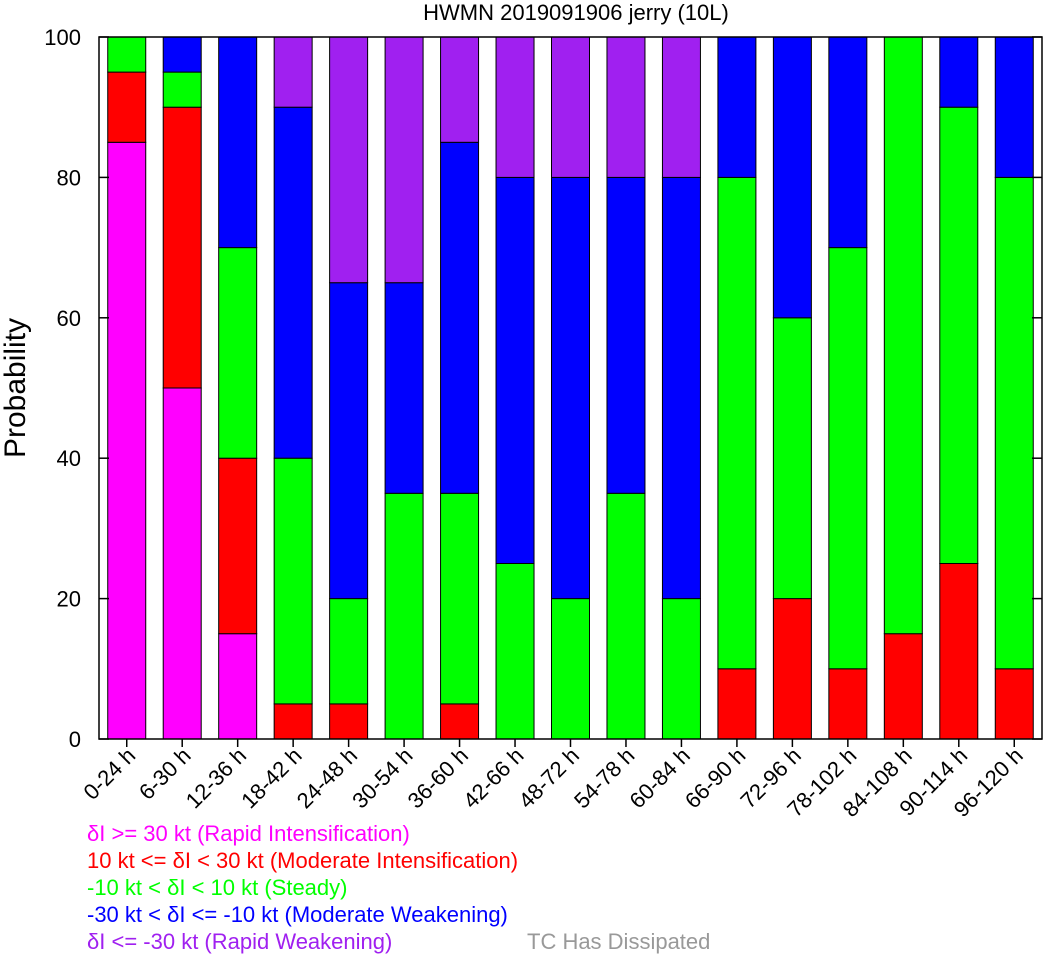 The width and height of the screenshot is (1057, 960). Describe the element at coordinates (216, 778) in the screenshot. I see `x-tick-label-2: 12-36 h` at that location.